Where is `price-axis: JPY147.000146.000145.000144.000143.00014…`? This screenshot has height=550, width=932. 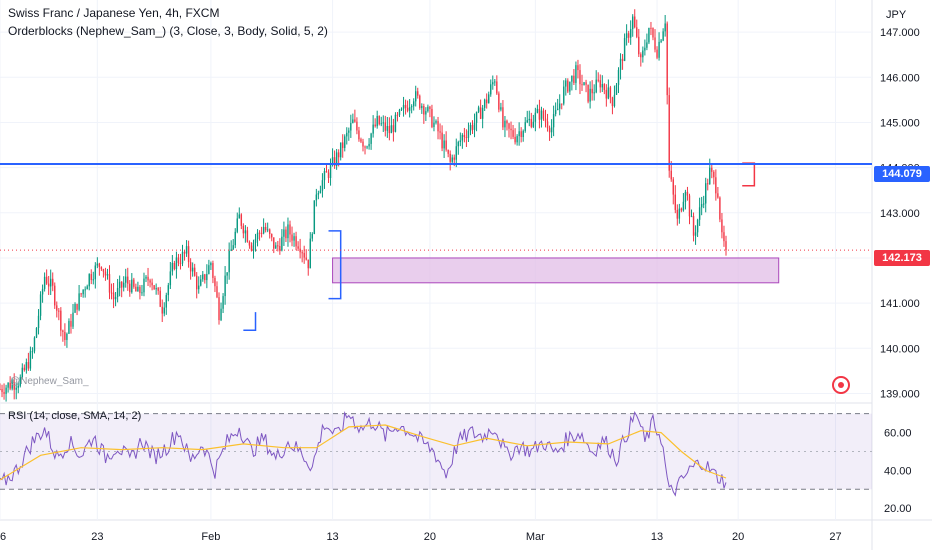
price-axis: JPY147.000146.000145.000144.000143.00014… is located at coordinates (900, 204).